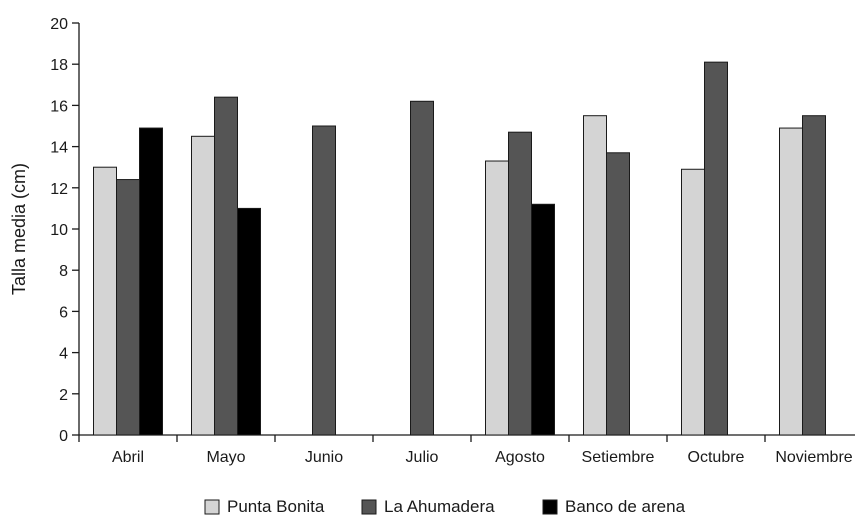 The image size is (855, 520). I want to click on y-tick-label: 18, so click(59, 65).